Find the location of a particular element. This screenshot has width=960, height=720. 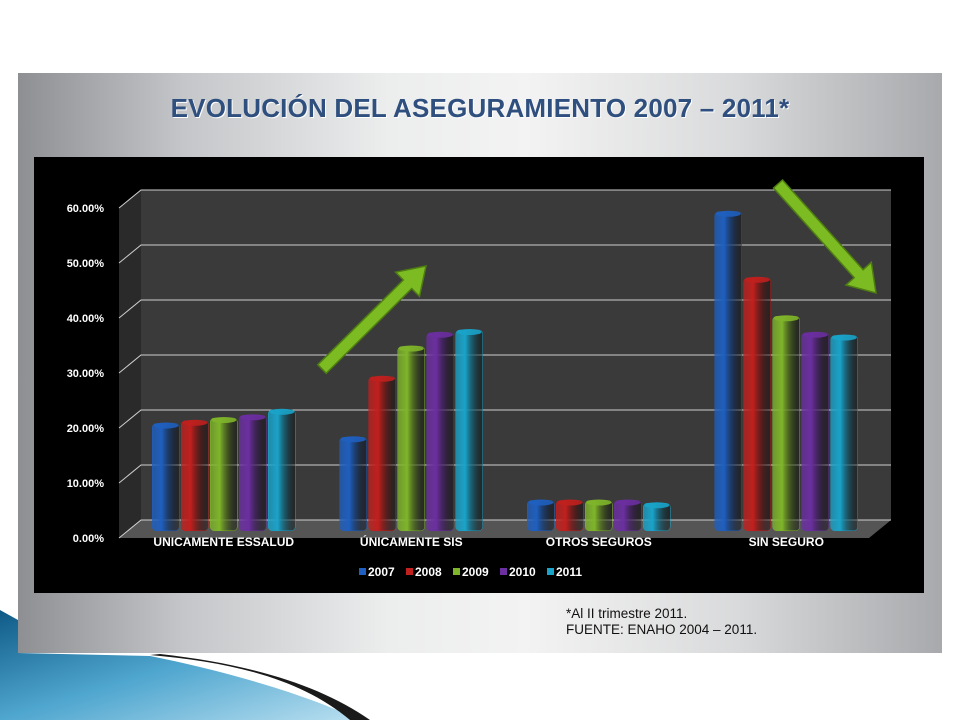

trend-arrow-down is located at coordinates (824, 236).